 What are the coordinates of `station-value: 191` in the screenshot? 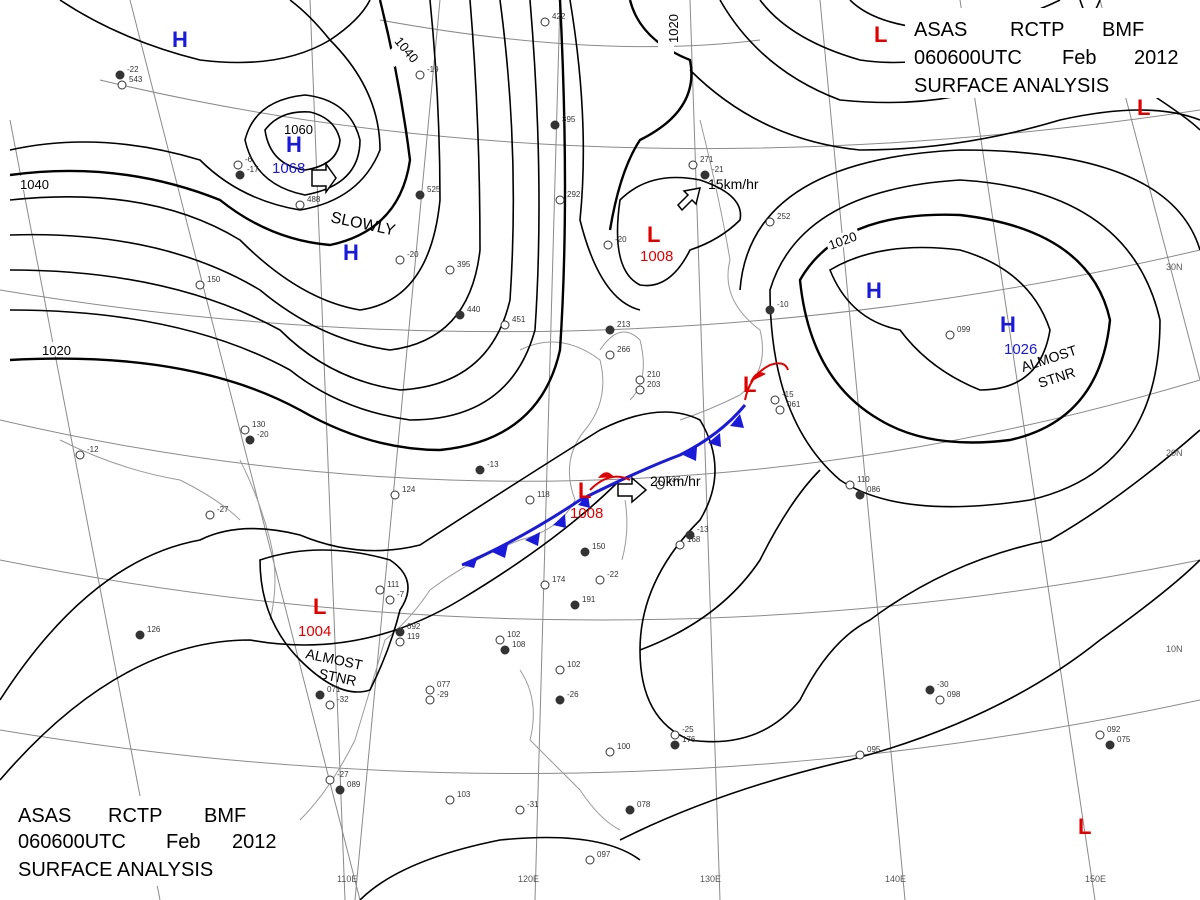 It's located at (589, 599).